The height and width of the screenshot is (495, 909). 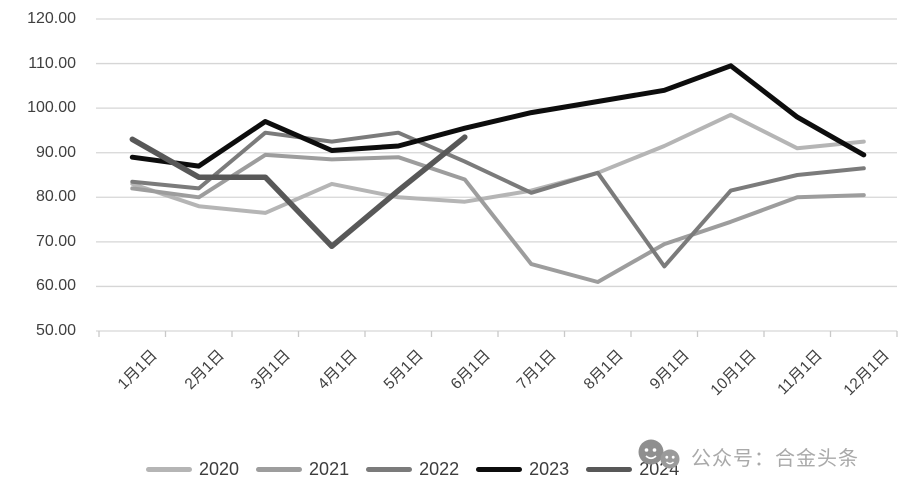 I want to click on watermark-text: 公众号：合金头条, so click(x=775, y=459).